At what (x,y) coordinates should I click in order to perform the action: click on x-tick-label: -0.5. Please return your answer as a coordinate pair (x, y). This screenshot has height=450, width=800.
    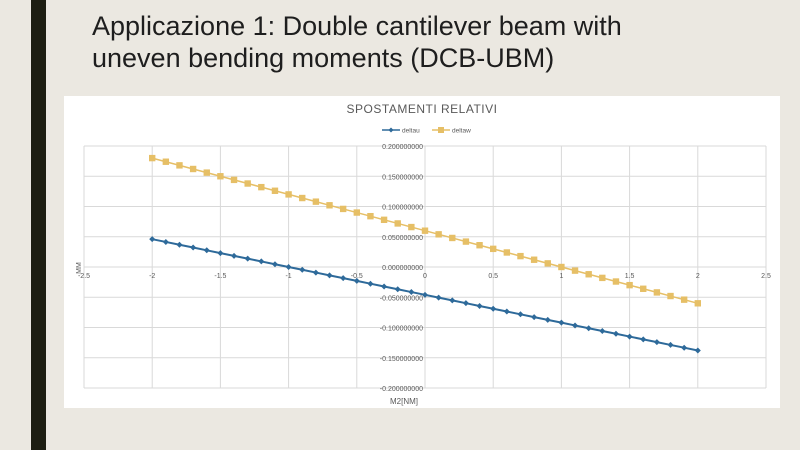
    Looking at the image, I should click on (357, 276).